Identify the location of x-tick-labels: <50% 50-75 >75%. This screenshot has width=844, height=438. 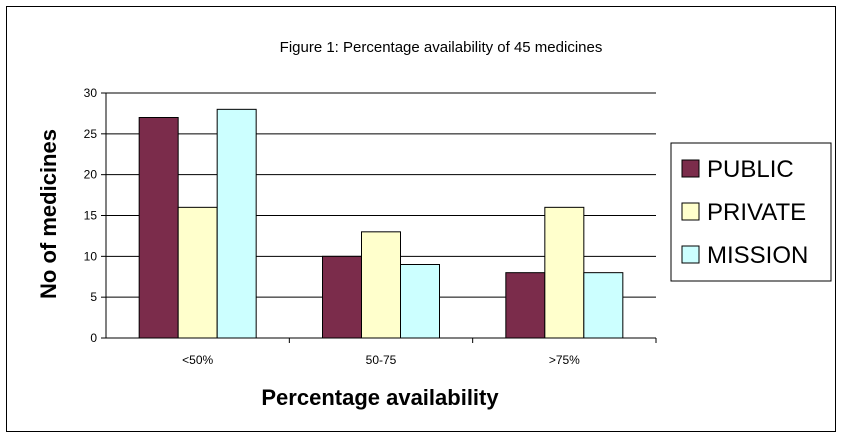
(419, 352).